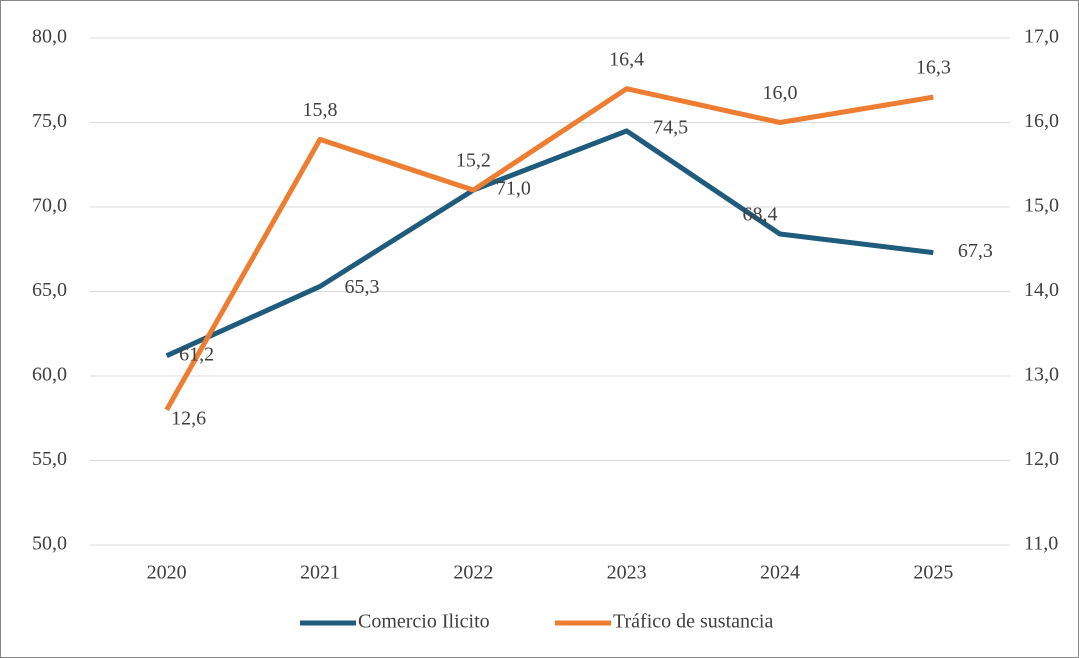  Describe the element at coordinates (1041, 121) in the screenshot. I see `y2-tick-label: 16,0` at that location.